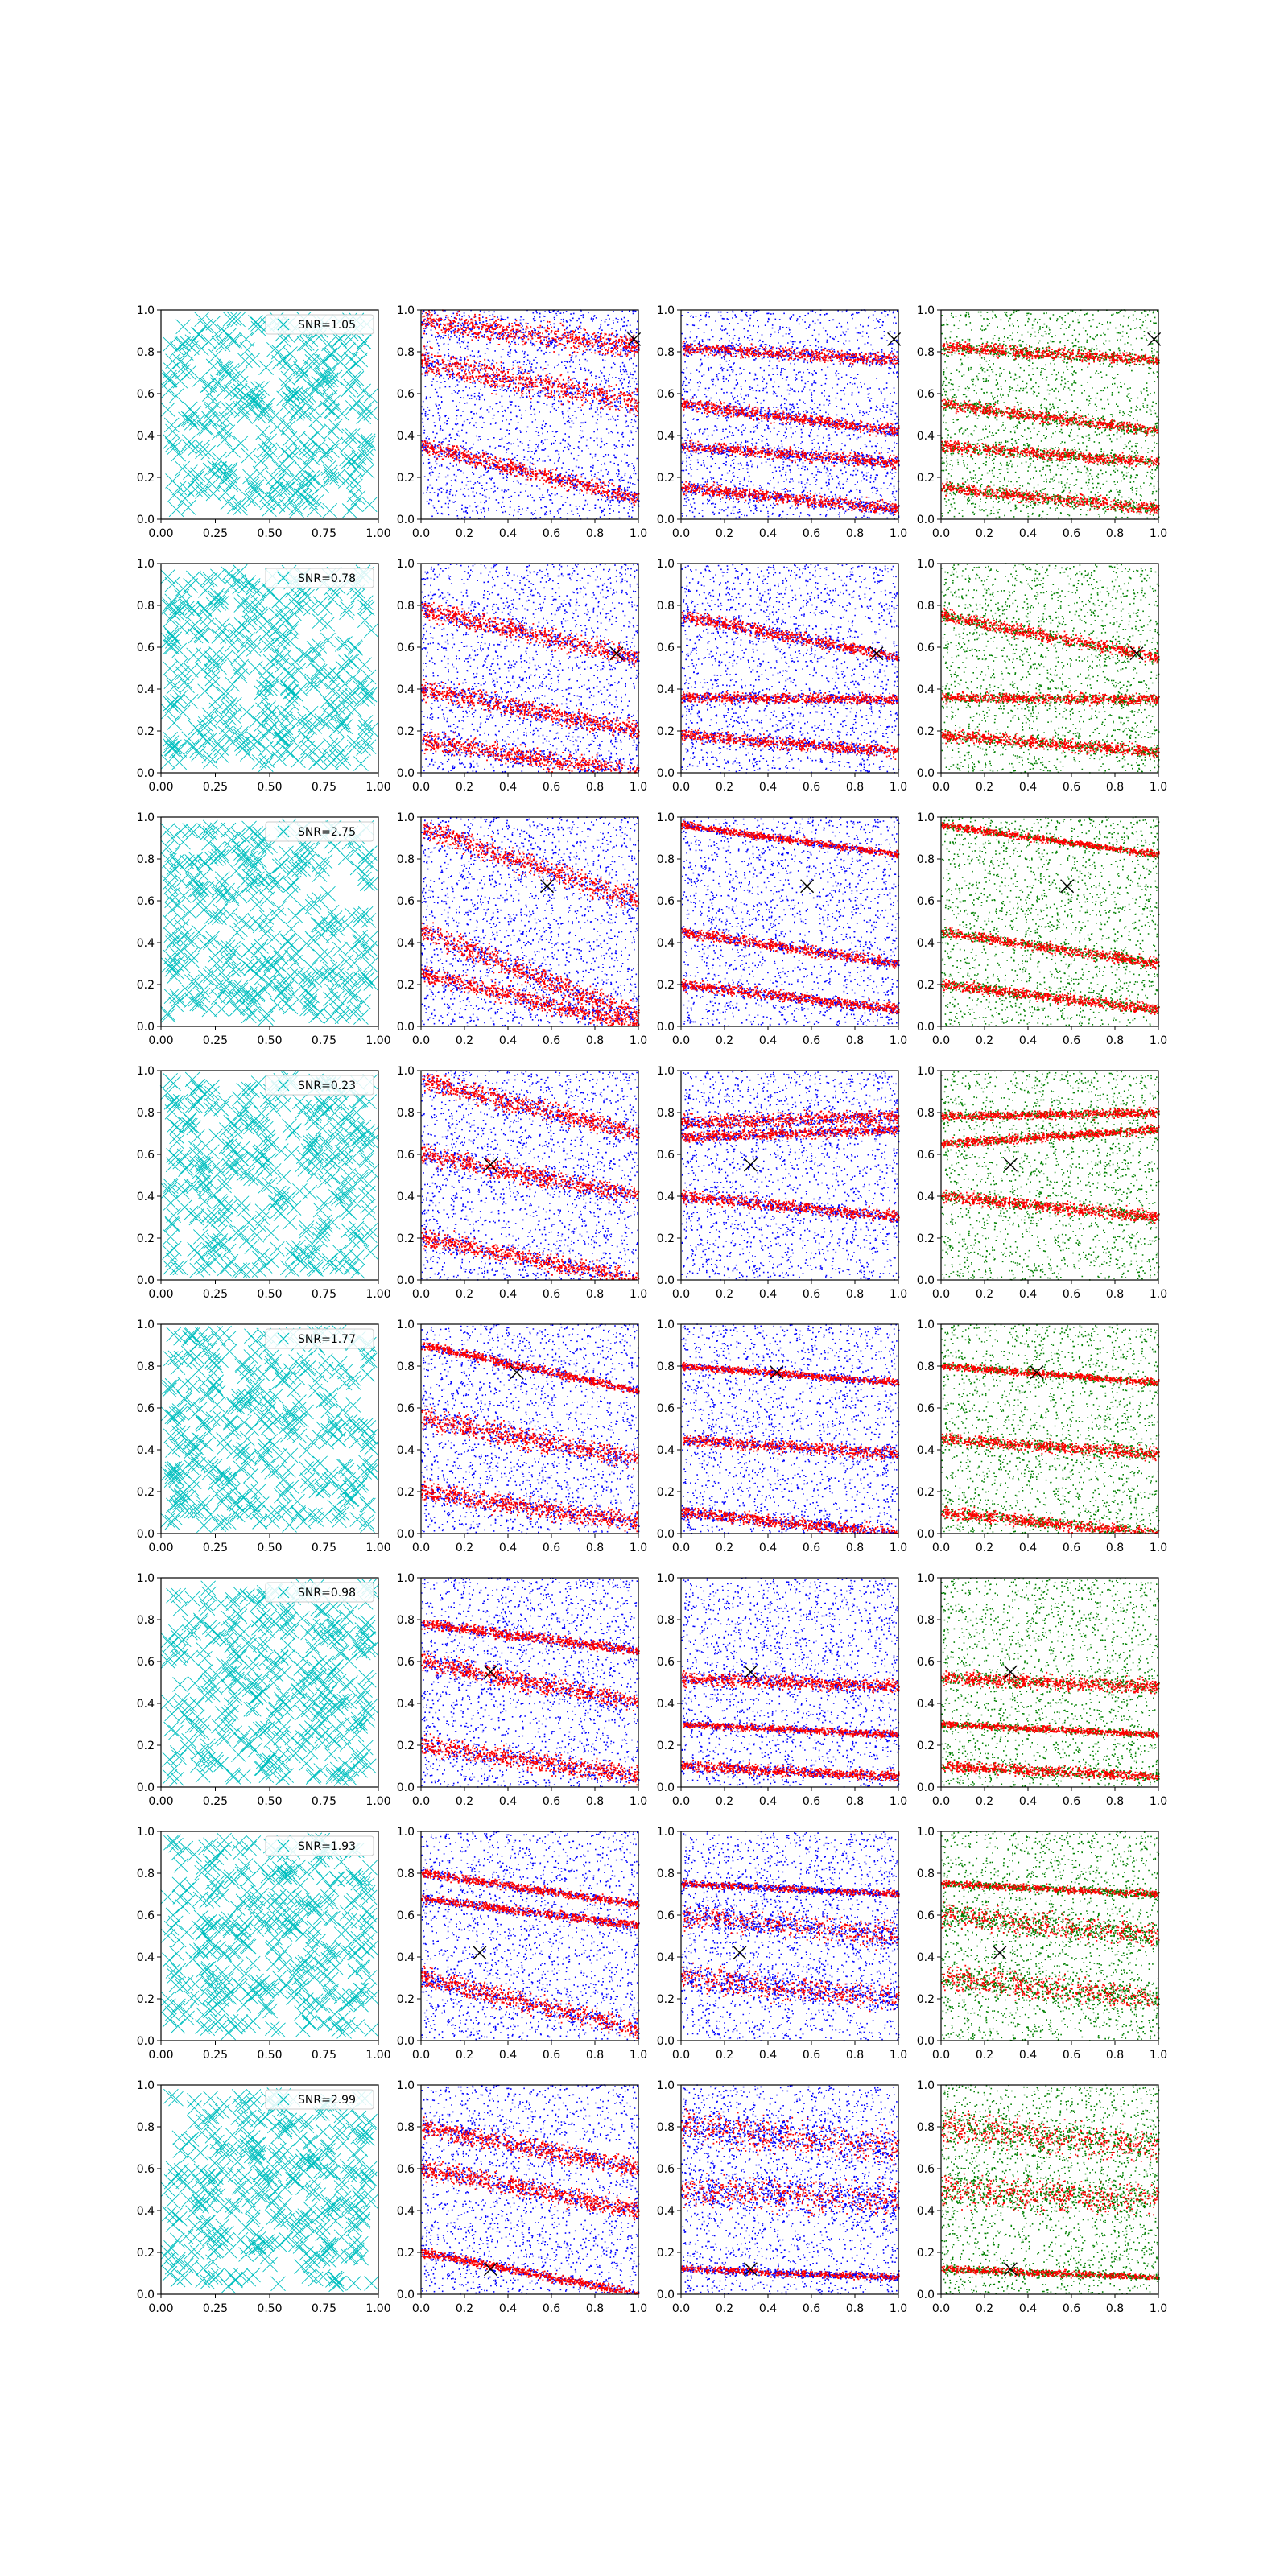 The width and height of the screenshot is (1288, 2576). What do you see at coordinates (377, 533) in the screenshot?
I see `x-tick-label: 1.00` at bounding box center [377, 533].